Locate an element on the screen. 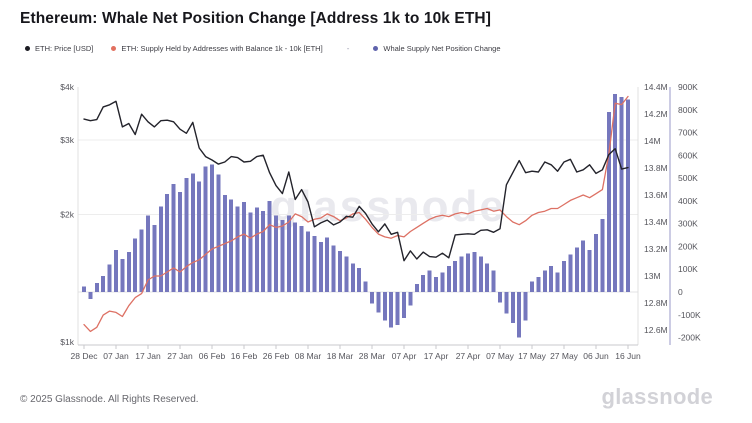 Image resolution: width=752 pixels, height=423 pixels. npc-axis-label: 500K is located at coordinates (688, 178).